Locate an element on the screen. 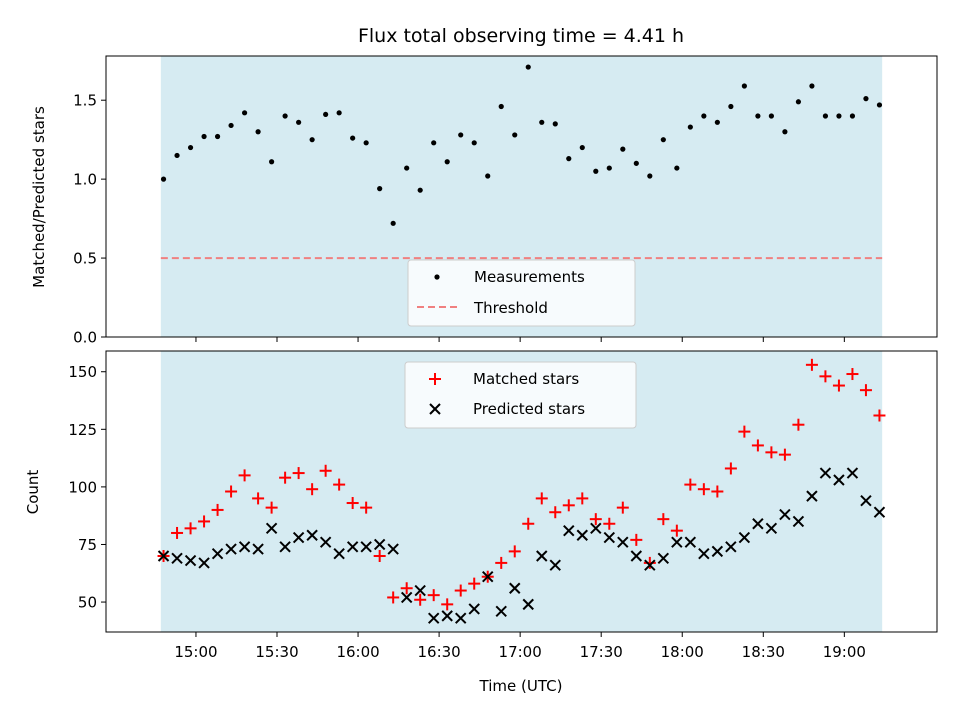 The height and width of the screenshot is (720, 960). top-y-tick-label: 1.5 is located at coordinates (85, 101).